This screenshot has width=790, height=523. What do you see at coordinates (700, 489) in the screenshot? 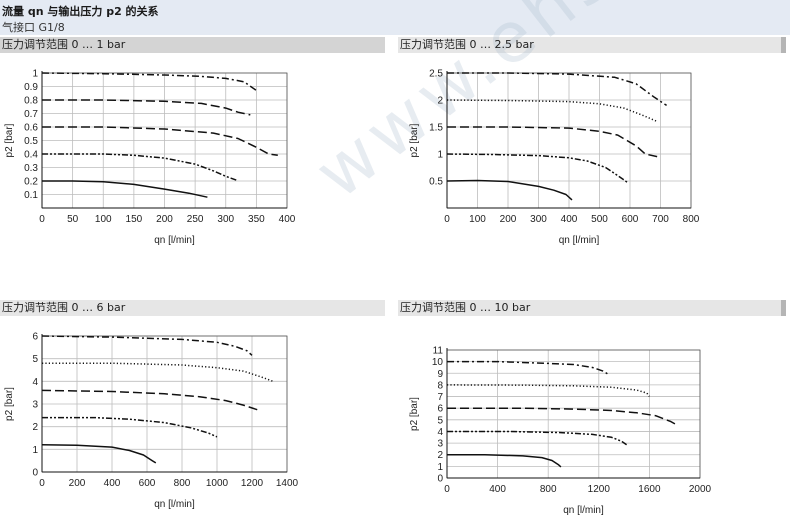
I see `x-tick-label: 2000` at bounding box center [700, 489].